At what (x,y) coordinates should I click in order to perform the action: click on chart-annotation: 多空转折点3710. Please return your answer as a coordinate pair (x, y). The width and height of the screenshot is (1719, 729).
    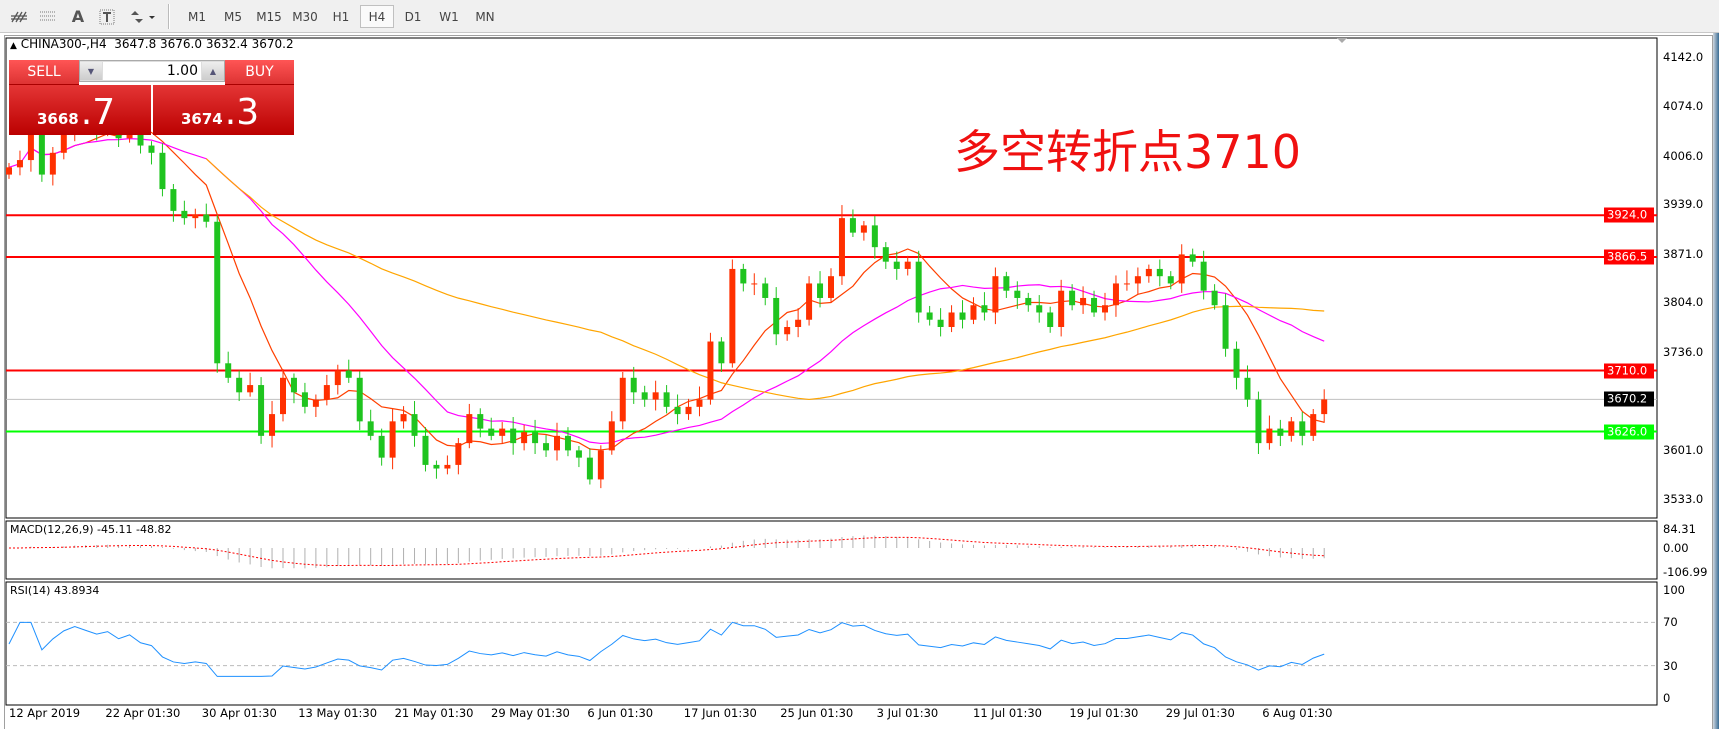
    Looking at the image, I should click on (1128, 152).